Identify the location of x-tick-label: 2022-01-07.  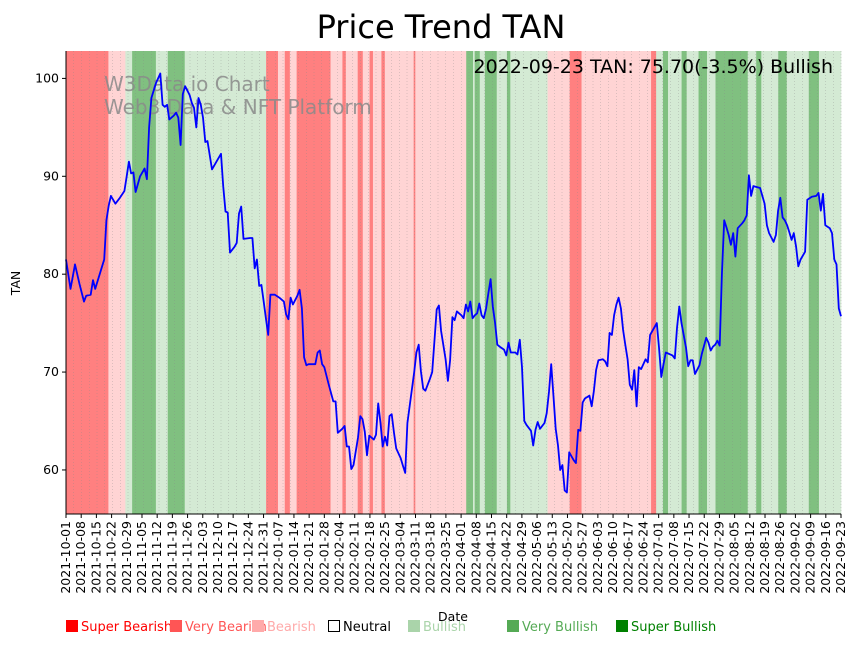
(278, 557).